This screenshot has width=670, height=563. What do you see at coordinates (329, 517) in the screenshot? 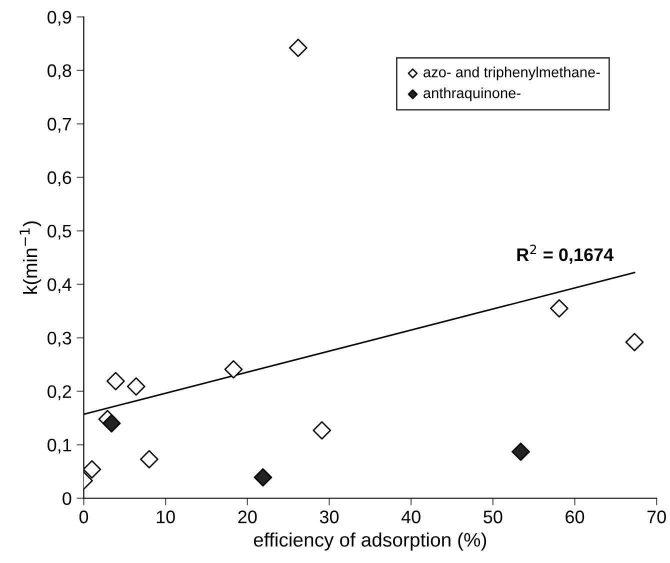
I see `x-tick-label: 30` at bounding box center [329, 517].